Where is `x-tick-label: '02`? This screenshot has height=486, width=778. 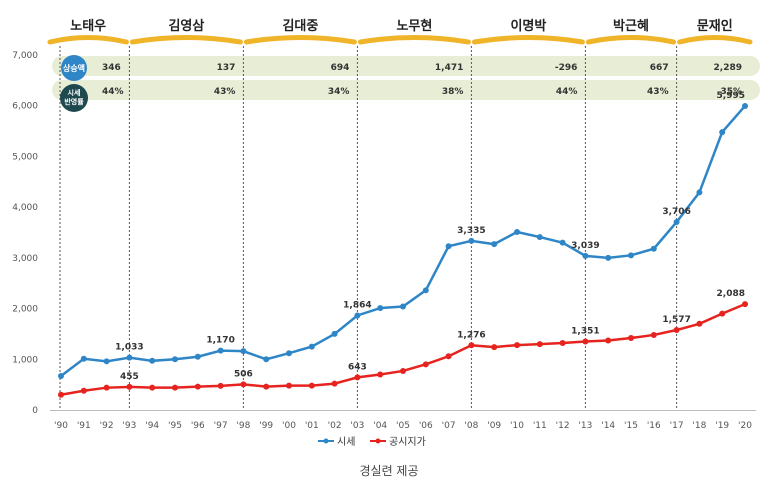
x-tick-label: '02 is located at coordinates (335, 426).